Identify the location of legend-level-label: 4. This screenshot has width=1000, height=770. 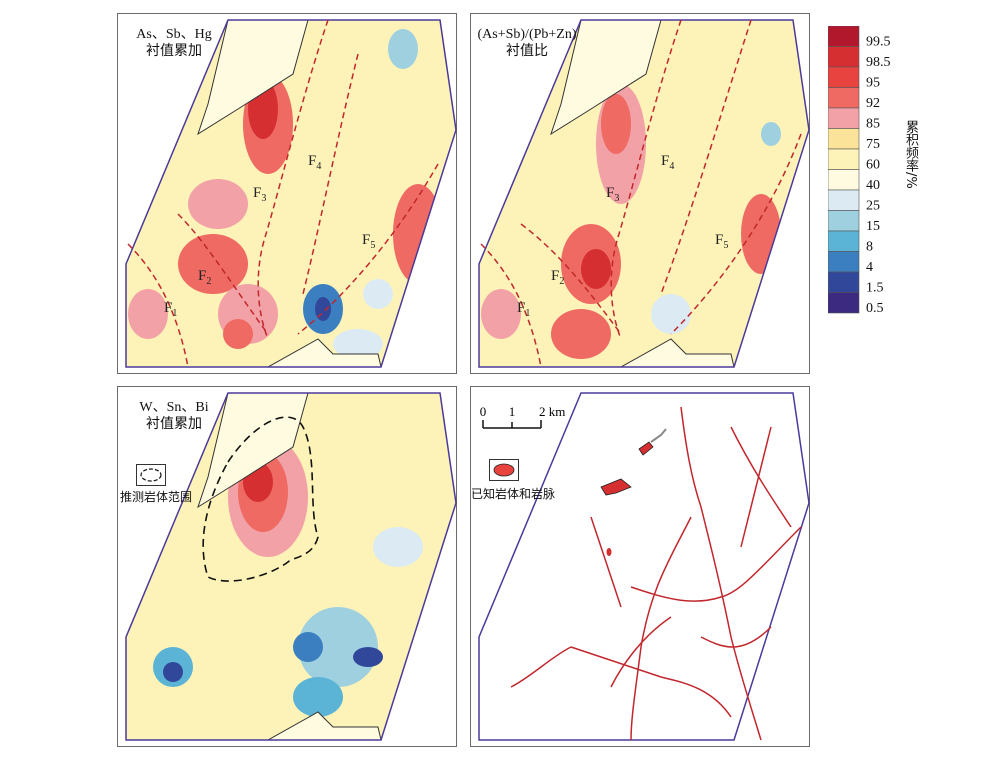
(869, 267).